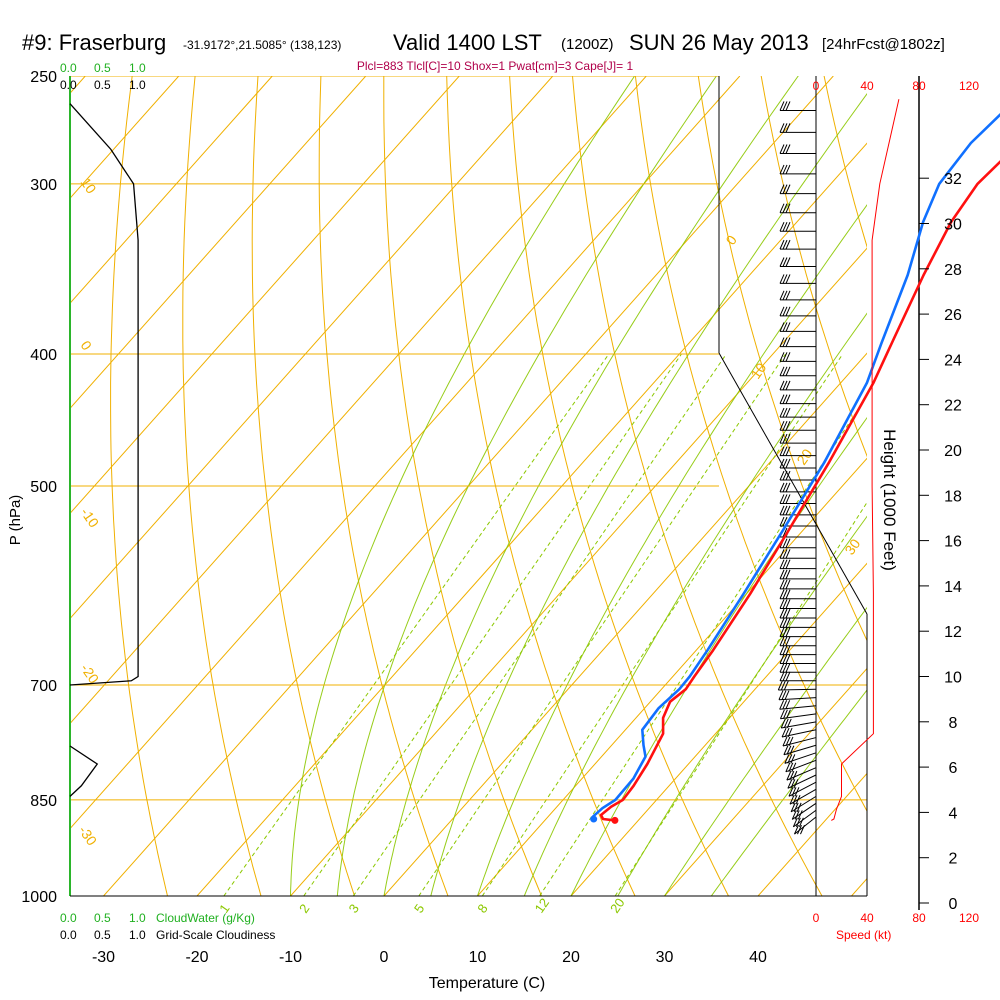 The width and height of the screenshot is (1000, 1000). I want to click on speed-bottom-40: 40, so click(867, 918).